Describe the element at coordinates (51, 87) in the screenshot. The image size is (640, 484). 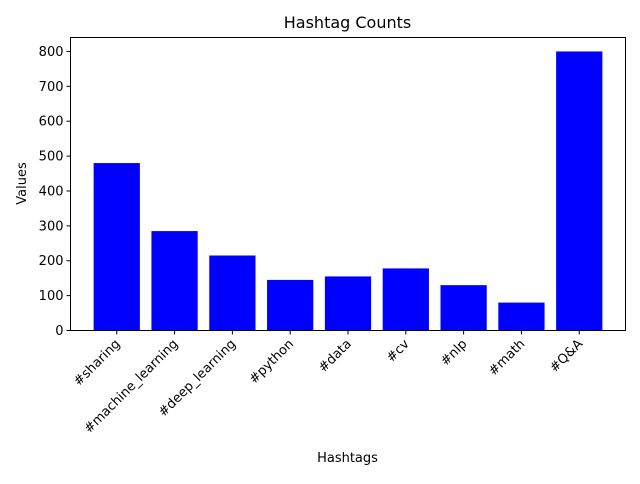
I see `y-tick-label-7: 700` at that location.